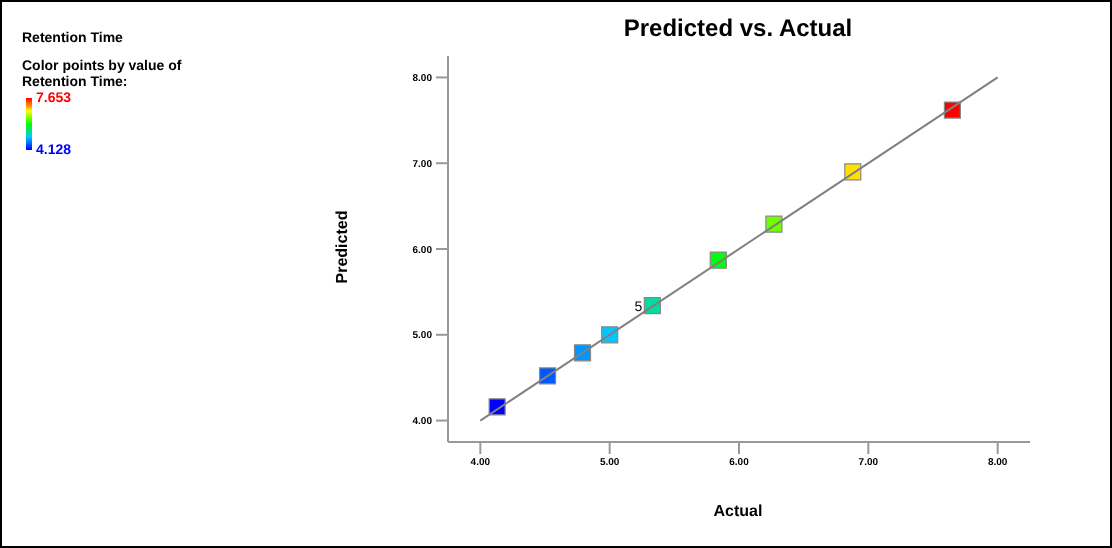 This screenshot has width=1112, height=548. What do you see at coordinates (738, 28) in the screenshot?
I see `chart-title: Predicted vs. Actual` at bounding box center [738, 28].